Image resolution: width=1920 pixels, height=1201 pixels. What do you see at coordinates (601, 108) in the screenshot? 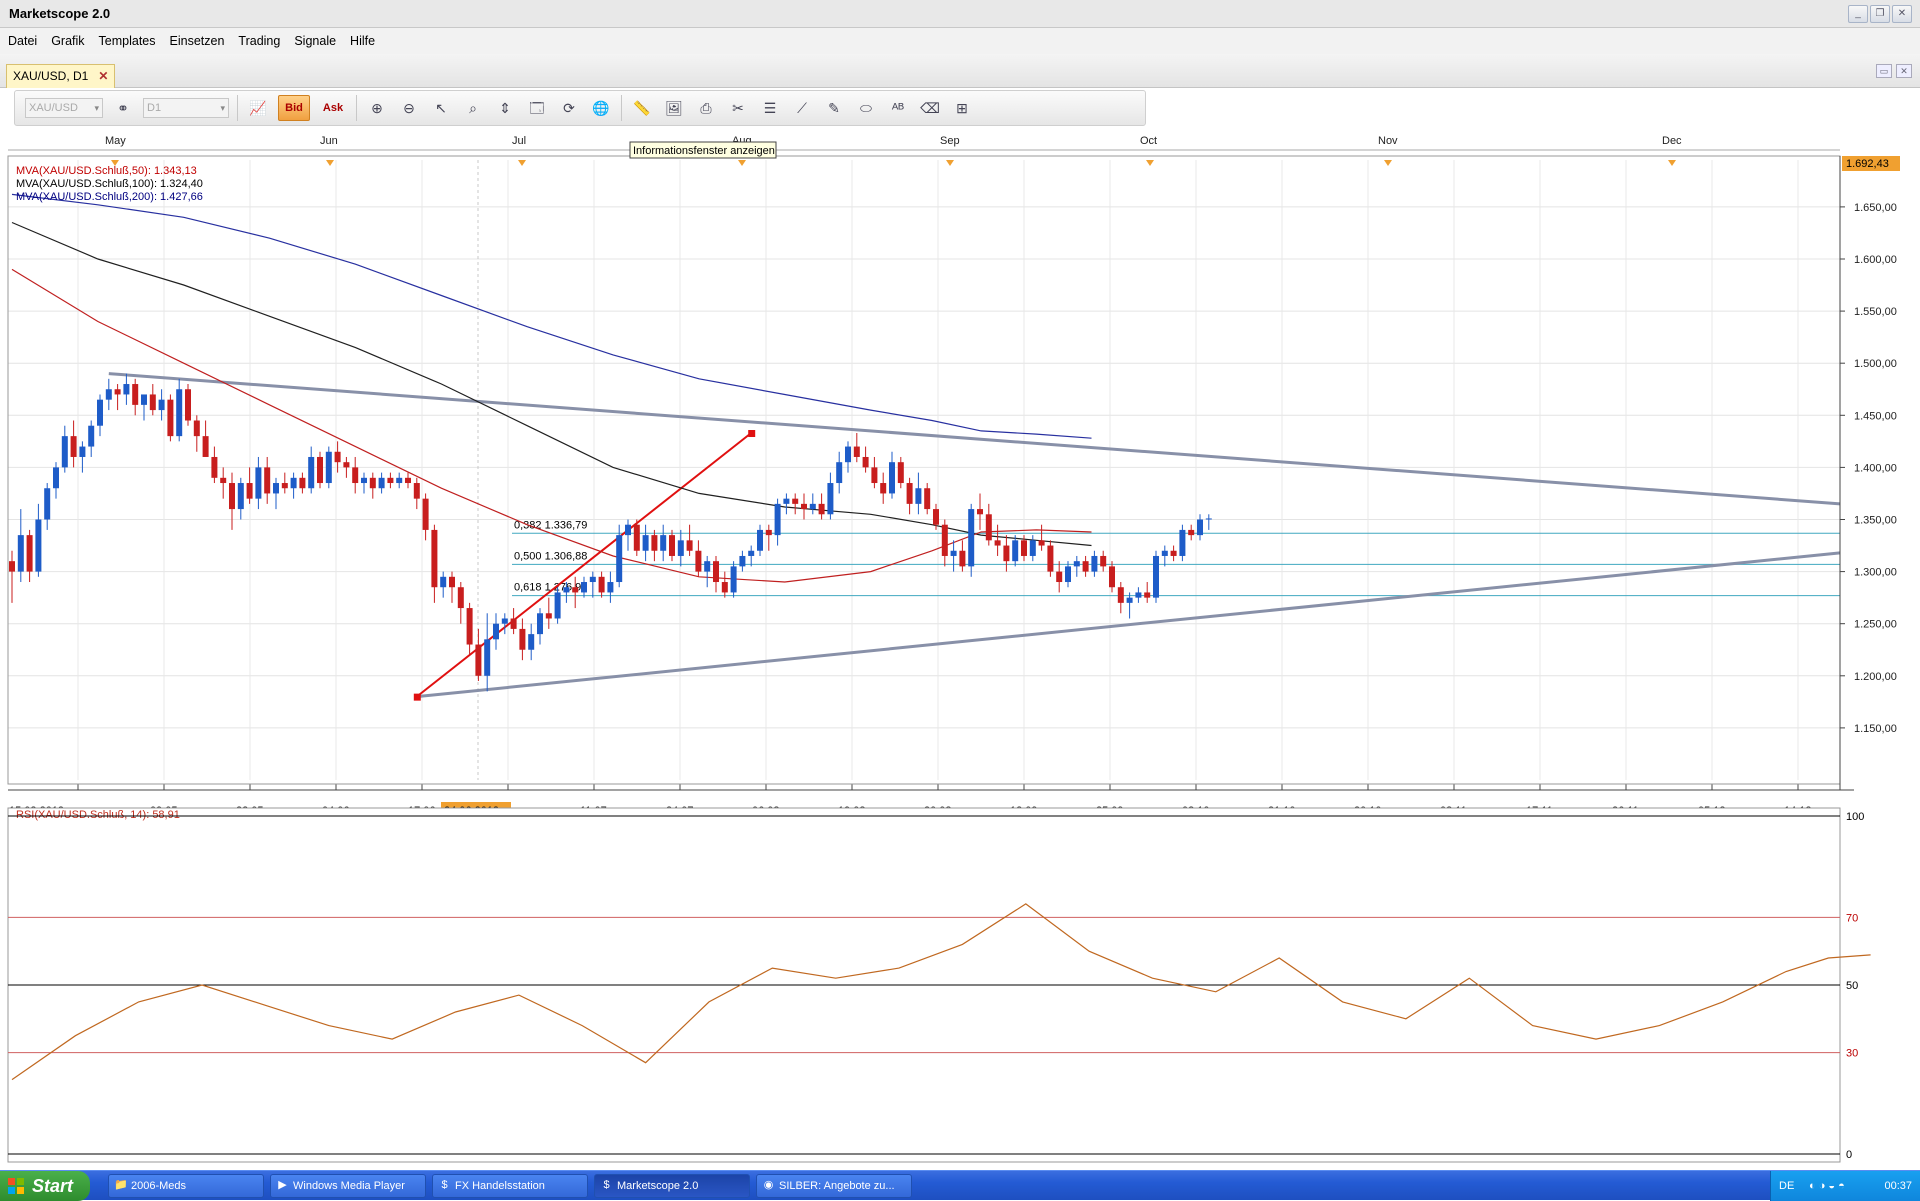
I see `globe-icon: 🌐` at bounding box center [601, 108].